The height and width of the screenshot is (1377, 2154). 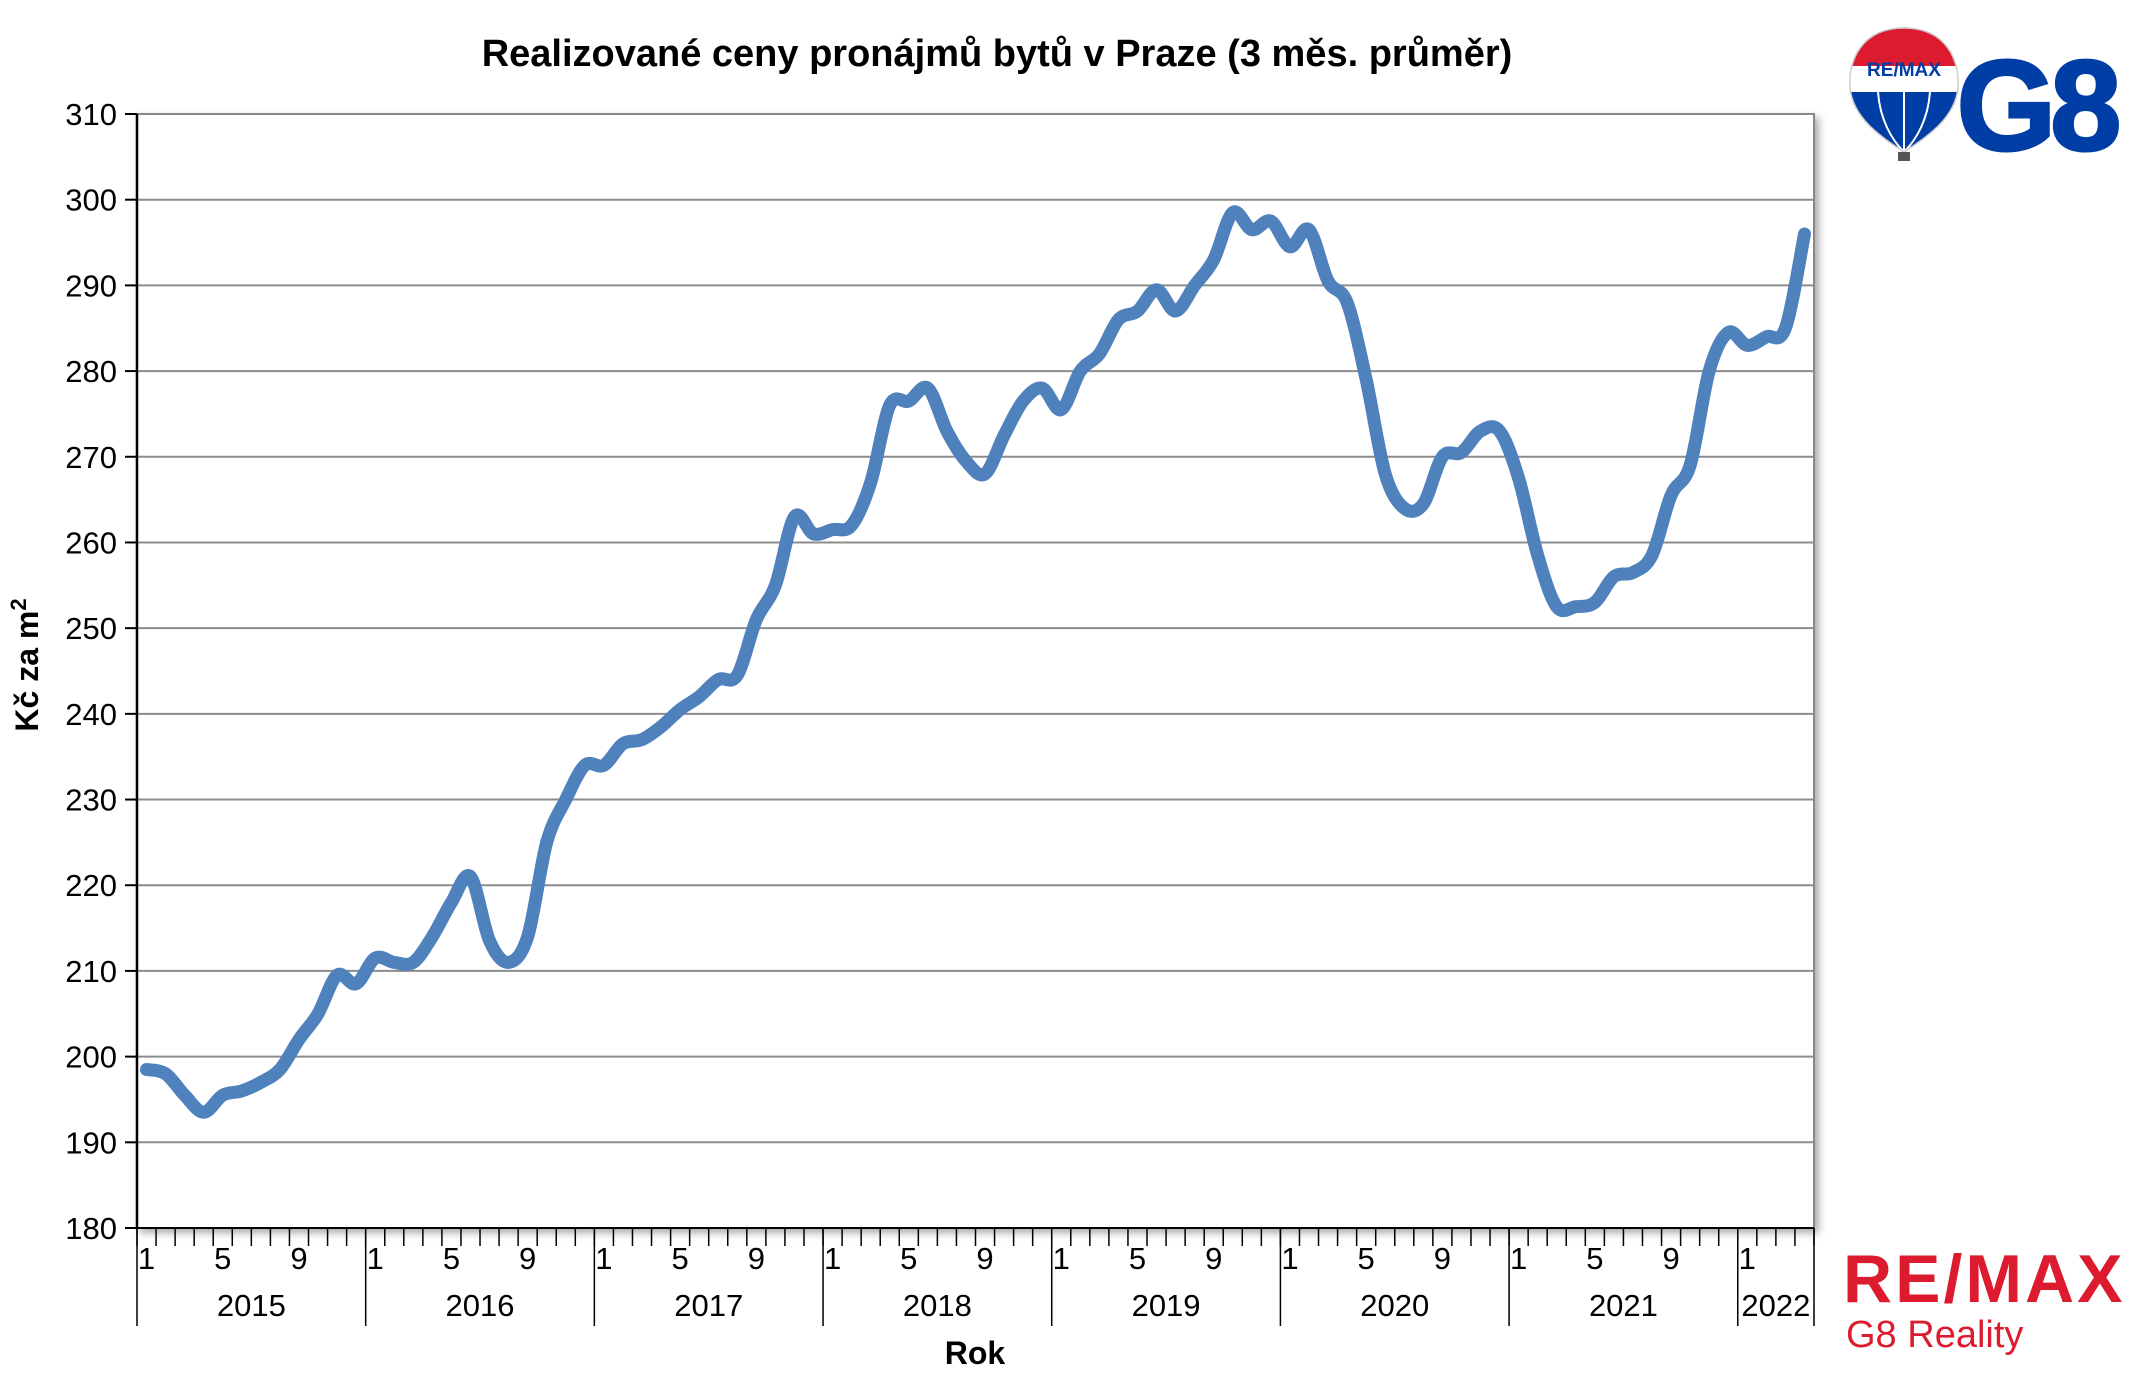 What do you see at coordinates (91, 714) in the screenshot?
I see `y-tick-label: 240` at bounding box center [91, 714].